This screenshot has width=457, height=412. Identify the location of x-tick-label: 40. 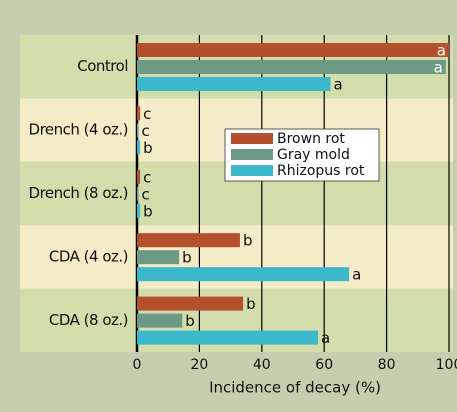
(262, 365).